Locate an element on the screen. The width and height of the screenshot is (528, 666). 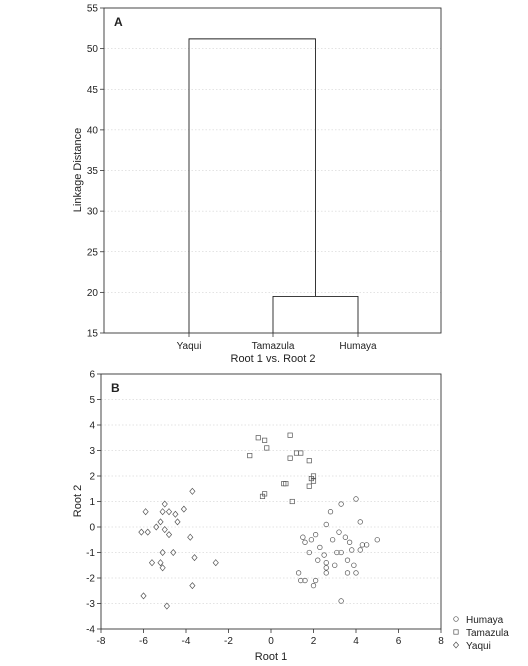
x-tick-label-b: -2 is located at coordinates (228, 641).